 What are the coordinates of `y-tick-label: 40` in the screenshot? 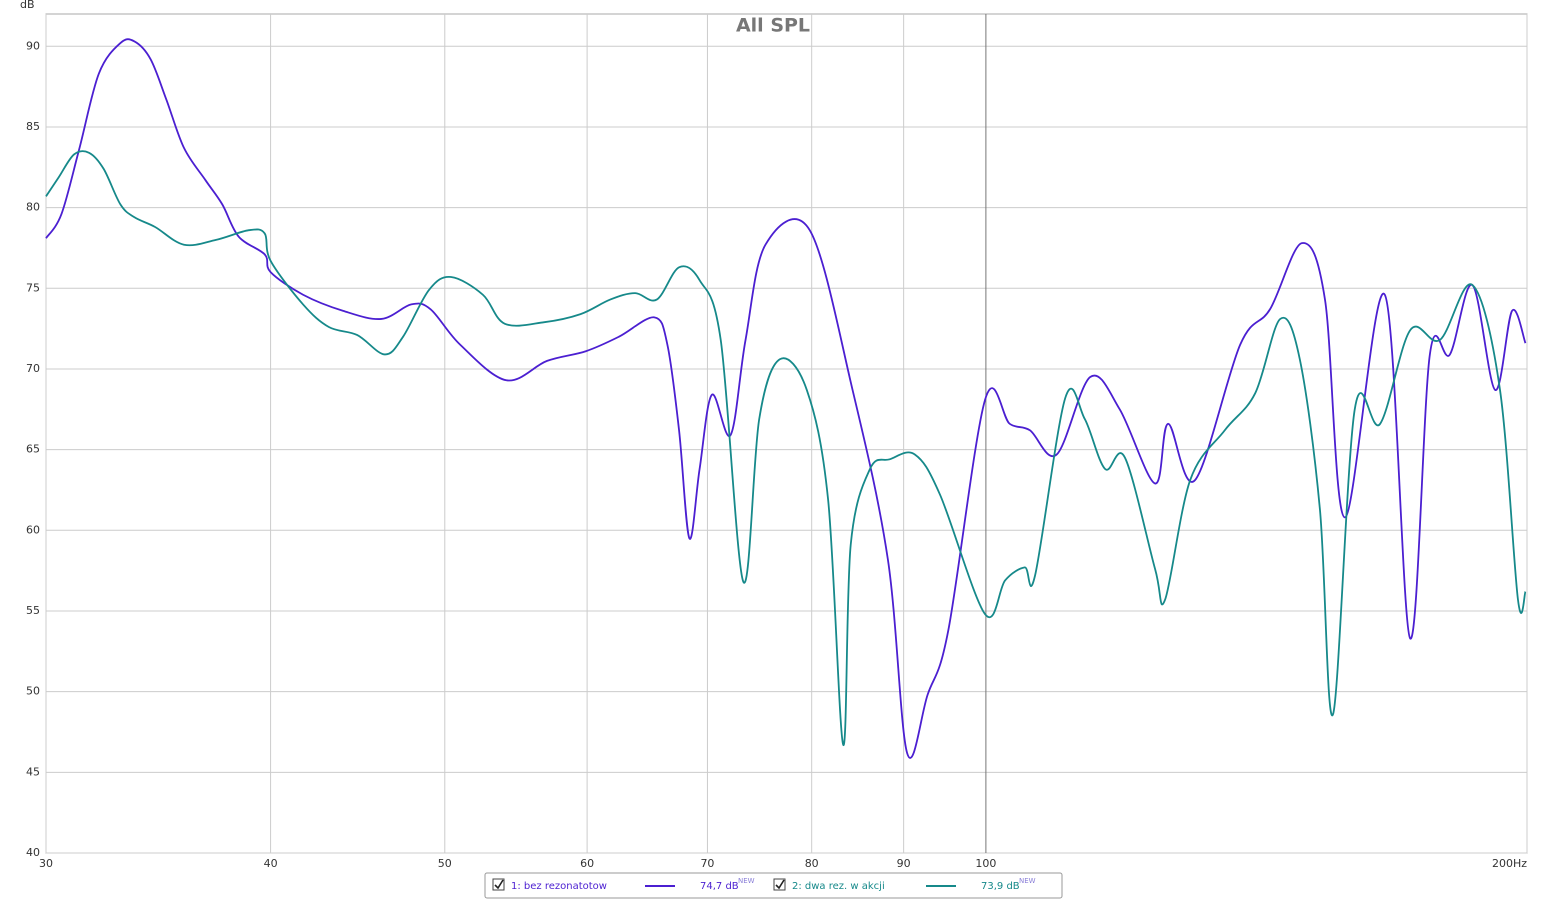 It's located at (33, 852).